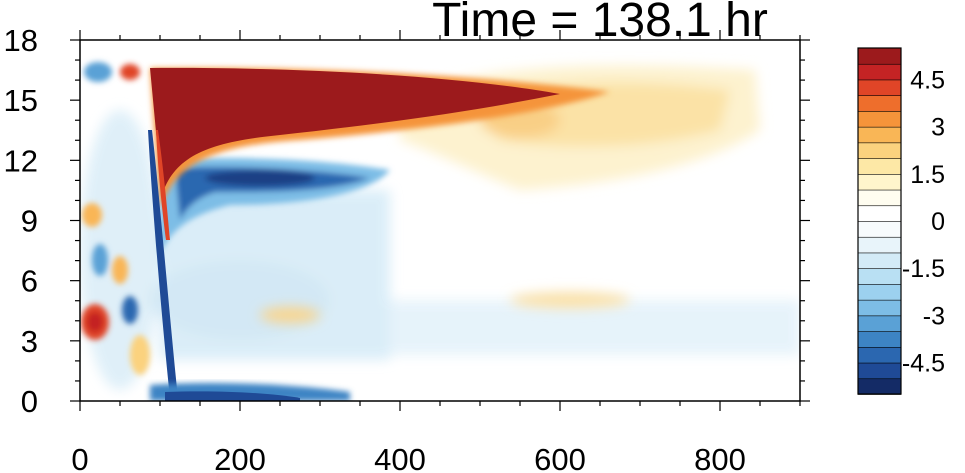 This screenshot has width=965, height=473. Describe the element at coordinates (938, 128) in the screenshot. I see `colorbar-label: 3` at that location.